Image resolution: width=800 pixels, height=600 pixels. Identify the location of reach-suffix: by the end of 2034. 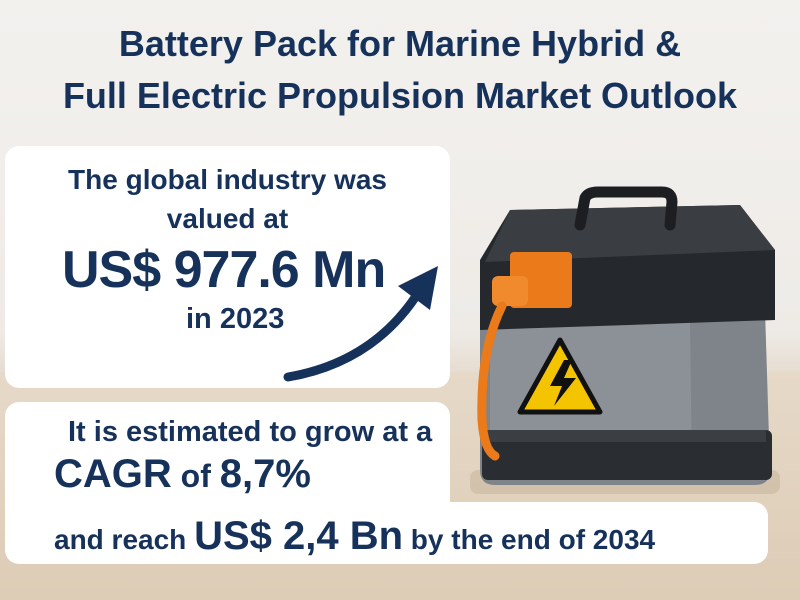
(529, 539).